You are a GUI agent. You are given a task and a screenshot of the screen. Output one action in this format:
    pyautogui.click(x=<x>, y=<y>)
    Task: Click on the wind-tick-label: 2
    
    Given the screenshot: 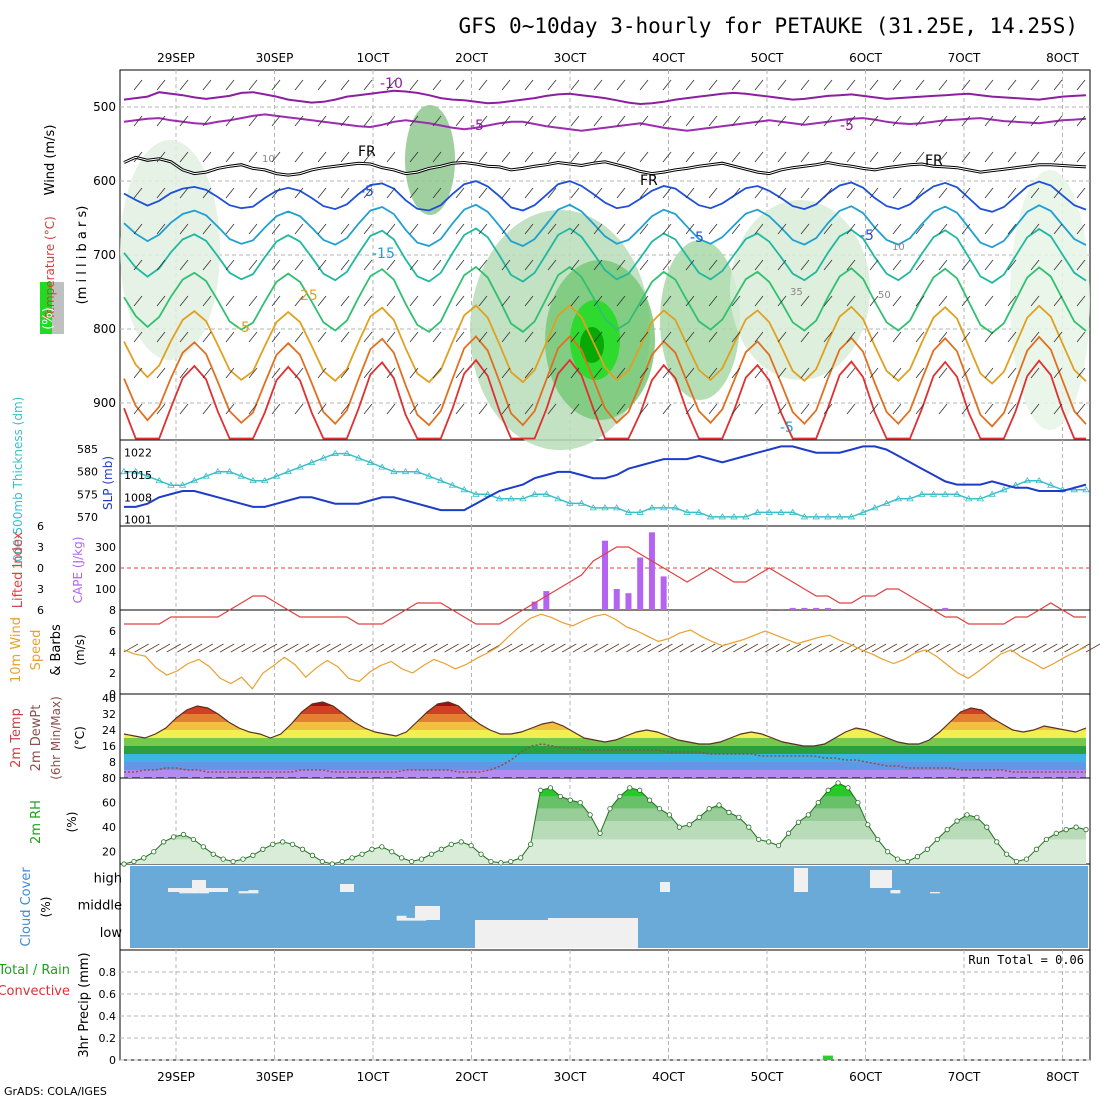 What is the action you would take?
    pyautogui.click(x=112, y=673)
    